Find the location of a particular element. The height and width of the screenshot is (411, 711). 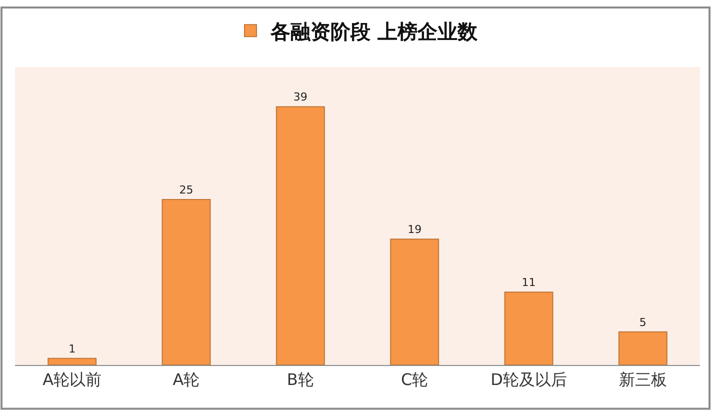

data-label: 5 is located at coordinates (642, 322).